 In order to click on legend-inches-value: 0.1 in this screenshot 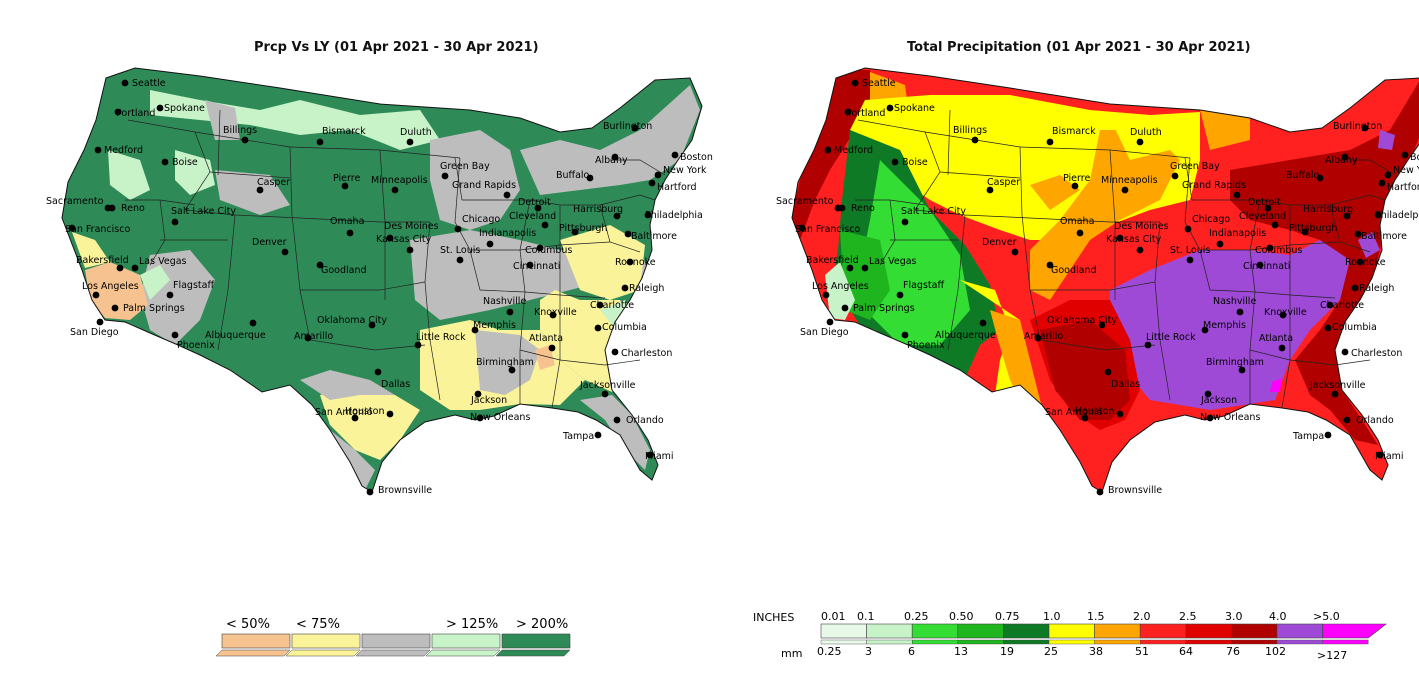, I will do `click(866, 616)`.